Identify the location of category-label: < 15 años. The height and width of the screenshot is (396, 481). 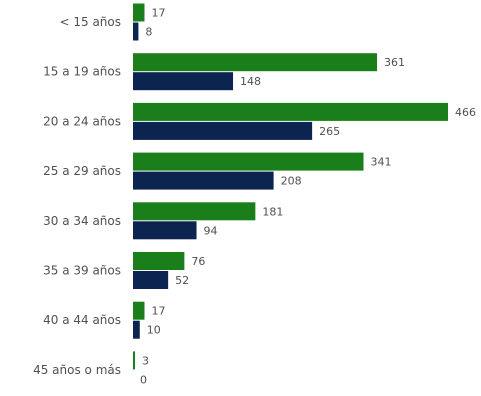
(90, 22).